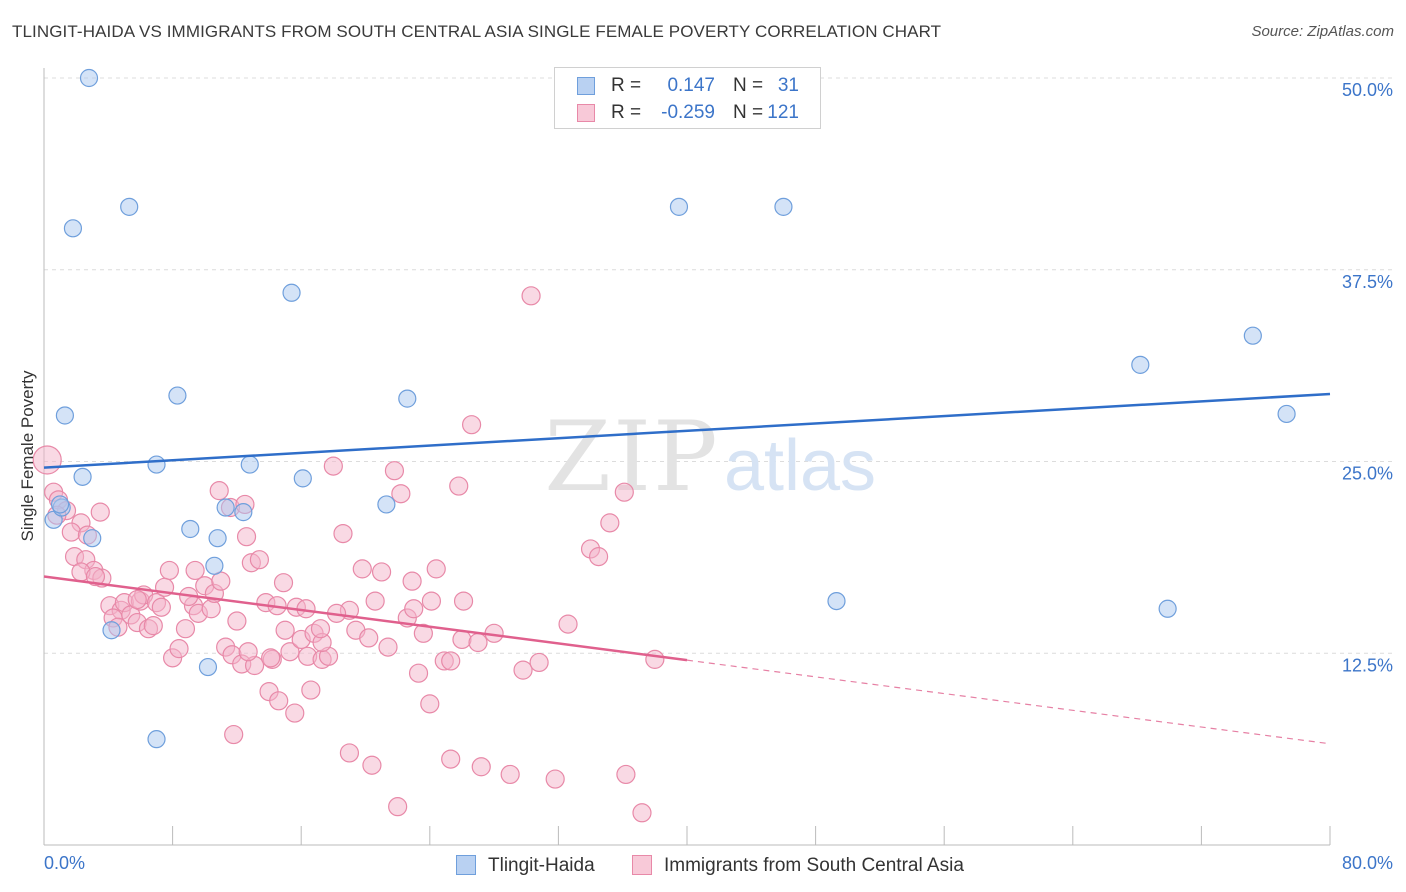 The image size is (1406, 892). What do you see at coordinates (1367, 474) in the screenshot?
I see `y-tick-label: 25.0%` at bounding box center [1367, 474].